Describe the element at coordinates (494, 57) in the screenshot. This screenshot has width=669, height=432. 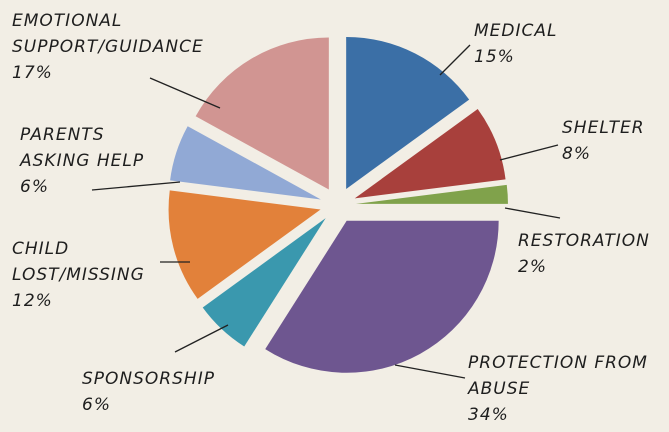
I see `slice-percent: 15%` at that location.